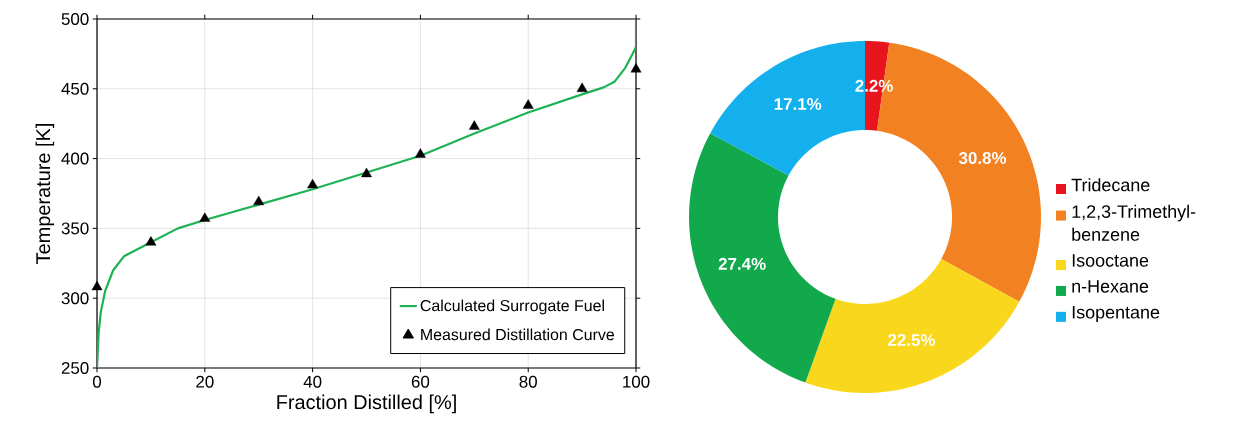  What do you see at coordinates (1116, 314) in the screenshot?
I see `legend-label: Isopentane` at bounding box center [1116, 314].